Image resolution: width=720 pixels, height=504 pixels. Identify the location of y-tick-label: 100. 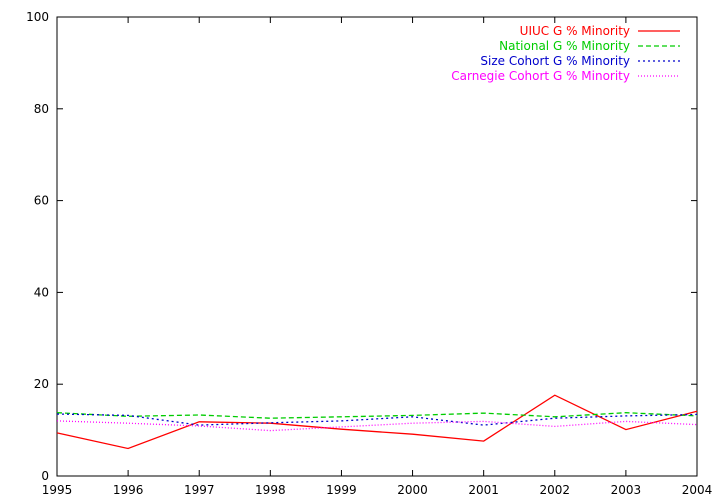
(37, 17).